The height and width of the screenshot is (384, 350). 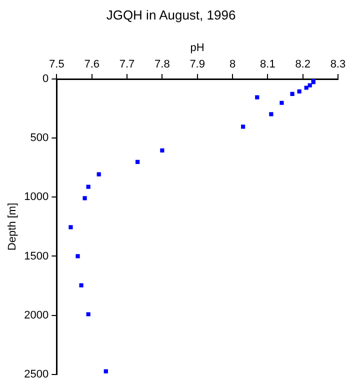 I want to click on y-axis-title: Depth [m], so click(x=12, y=226).